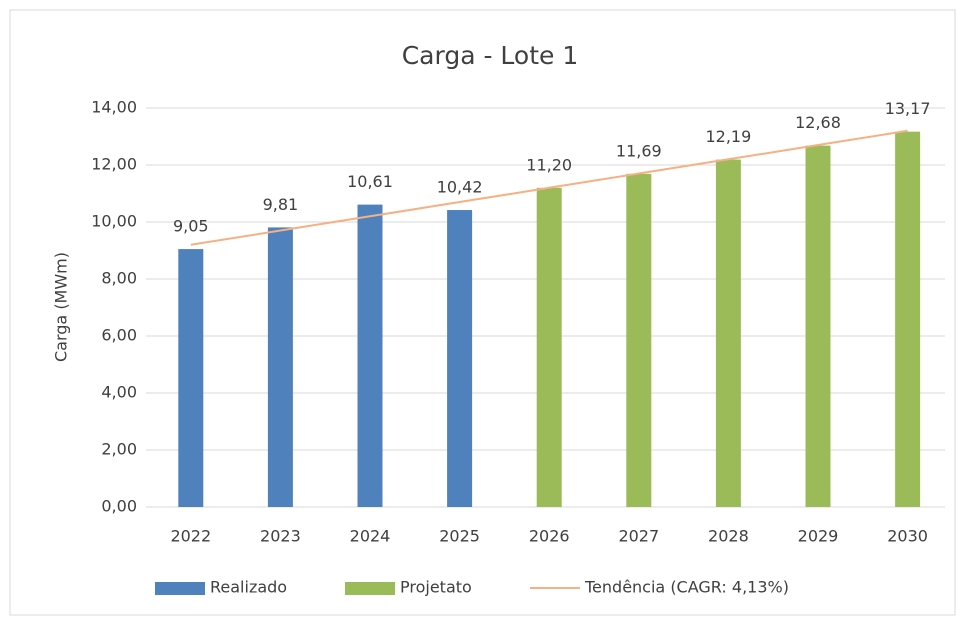  I want to click on x-tick-label: 2027, so click(638, 536).